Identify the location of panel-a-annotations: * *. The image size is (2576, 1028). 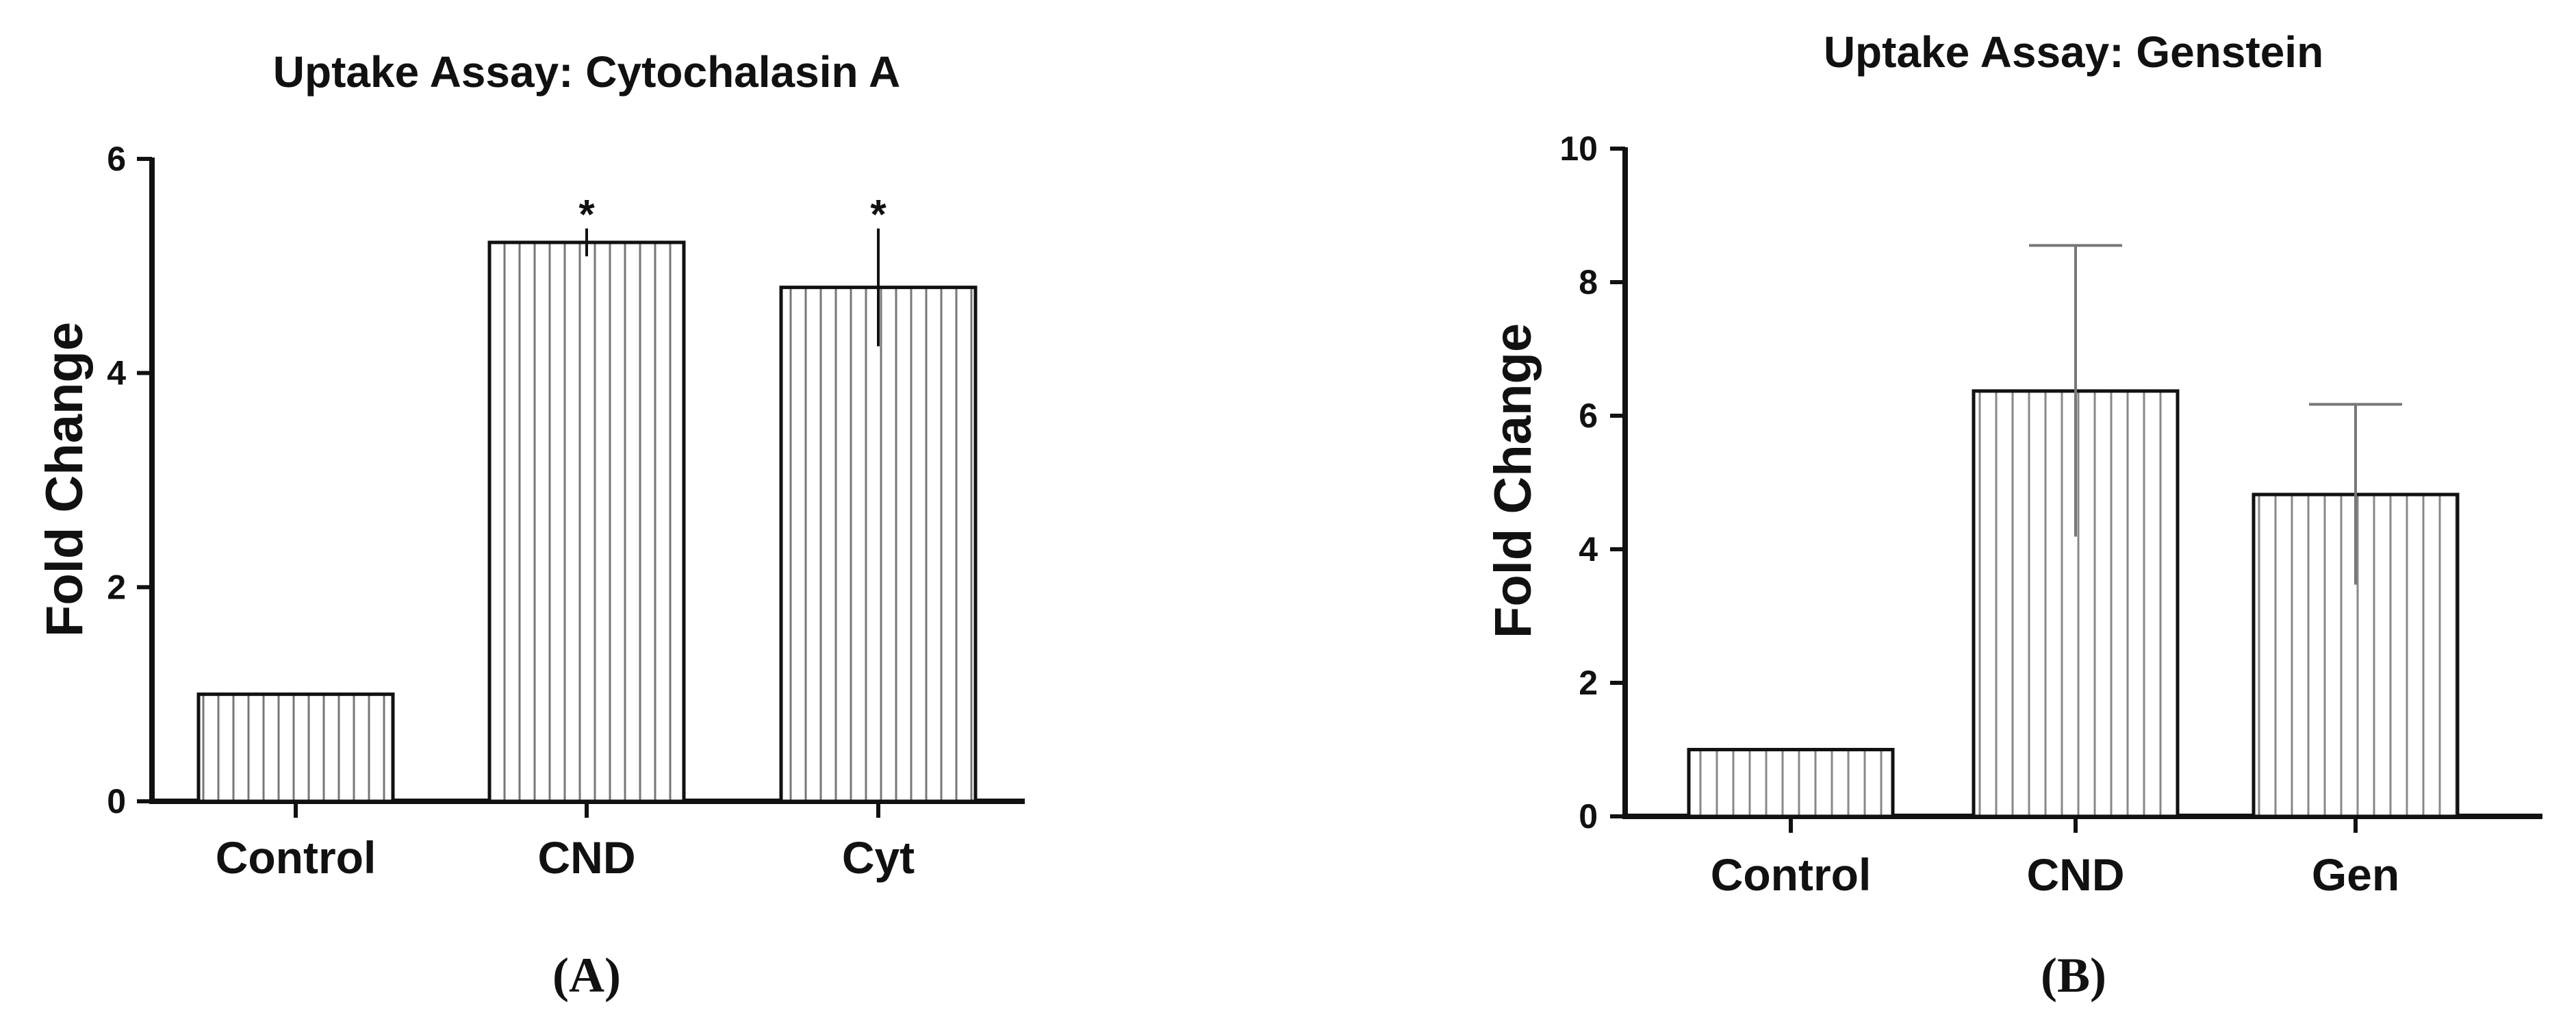
(733, 215).